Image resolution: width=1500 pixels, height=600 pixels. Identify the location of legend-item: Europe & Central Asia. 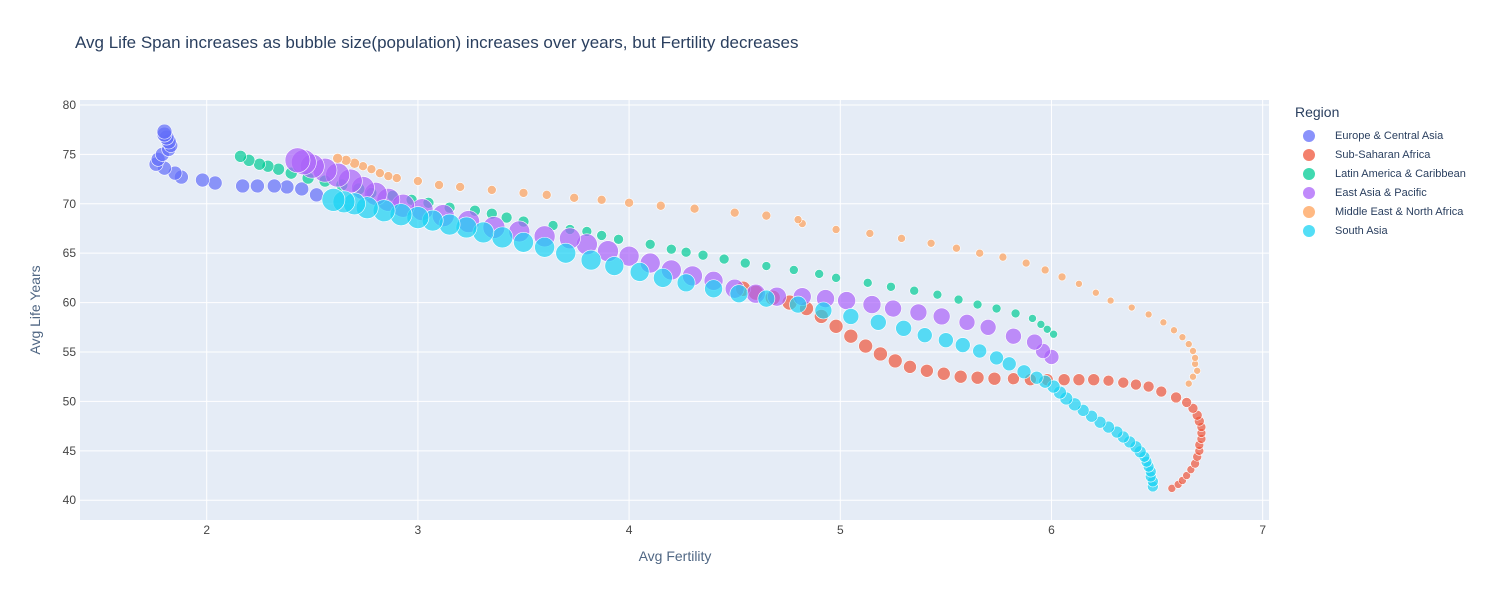
(1380, 135).